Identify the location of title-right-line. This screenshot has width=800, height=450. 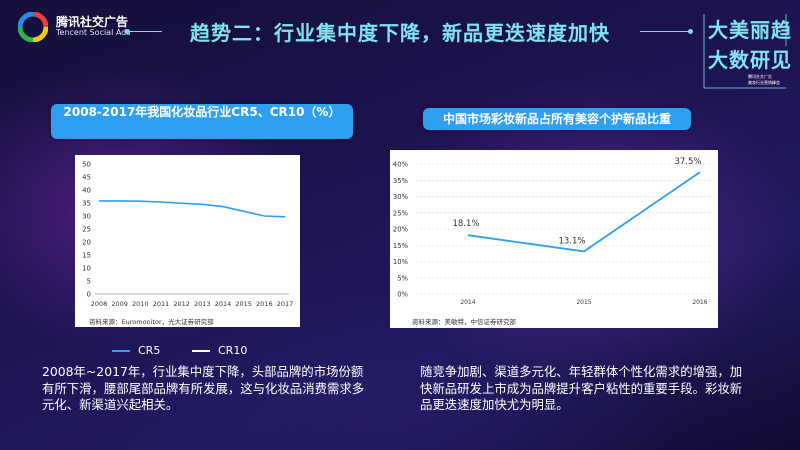
(665, 31).